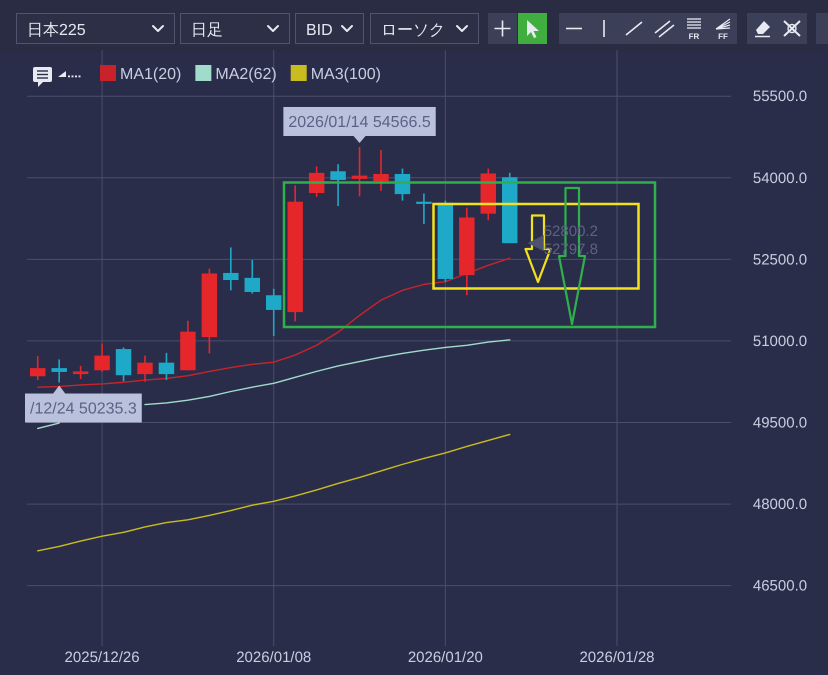  I want to click on dropdown: 日本225, so click(95, 28).